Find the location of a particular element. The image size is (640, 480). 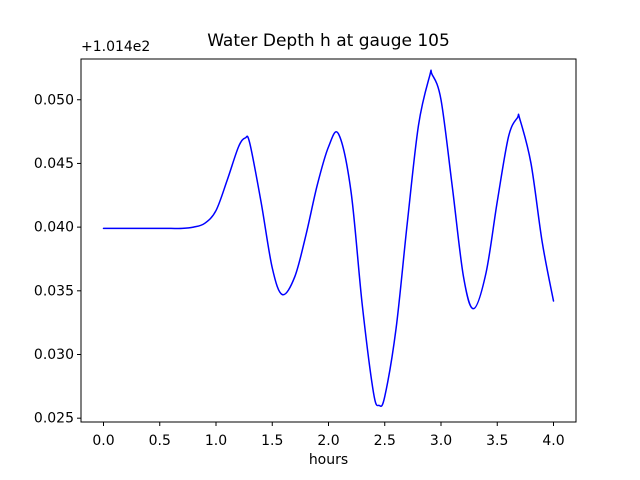

y-axis-offset-text: +1.014e2 is located at coordinates (115, 47).